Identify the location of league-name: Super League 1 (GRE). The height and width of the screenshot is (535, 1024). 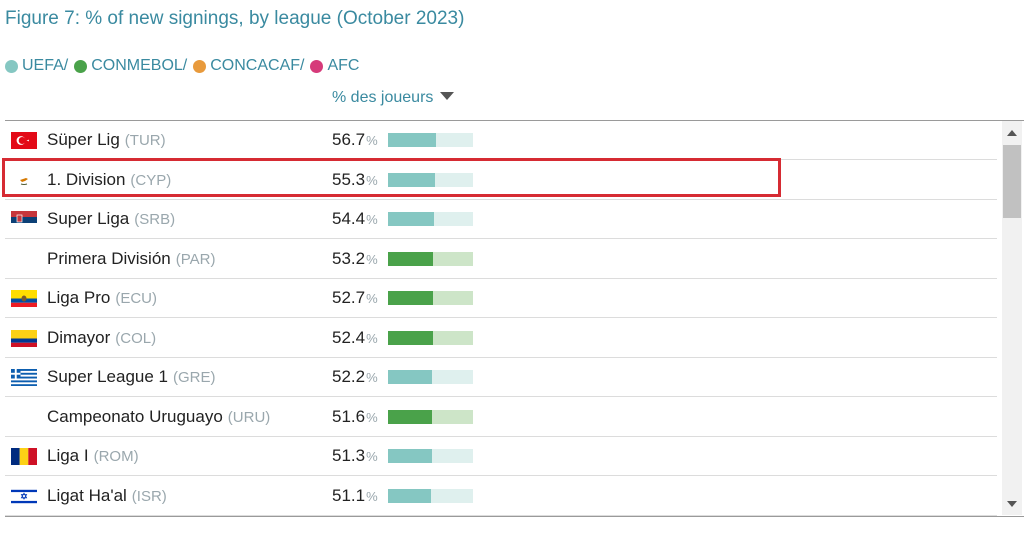
(131, 377).